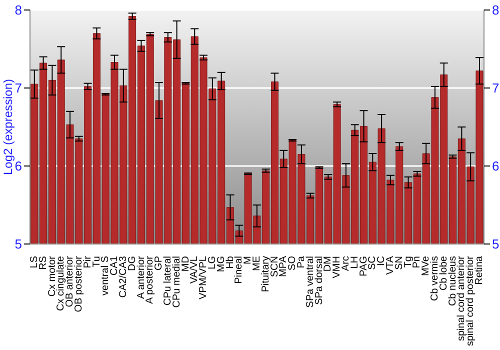 The width and height of the screenshot is (500, 350). Describe the element at coordinates (159, 263) in the screenshot. I see `x-tick-label: GP` at that location.